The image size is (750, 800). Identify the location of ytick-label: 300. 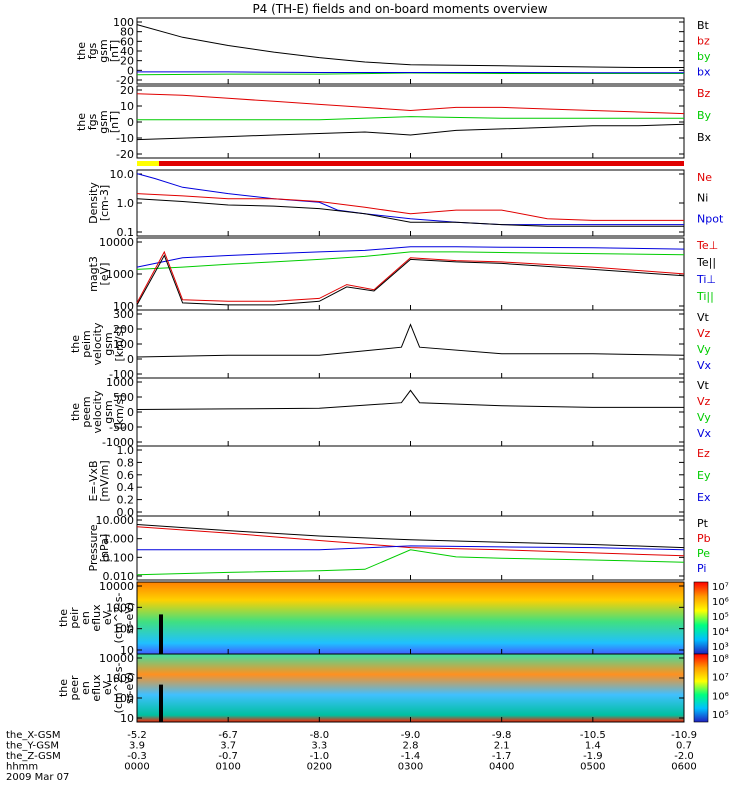
(123, 314).